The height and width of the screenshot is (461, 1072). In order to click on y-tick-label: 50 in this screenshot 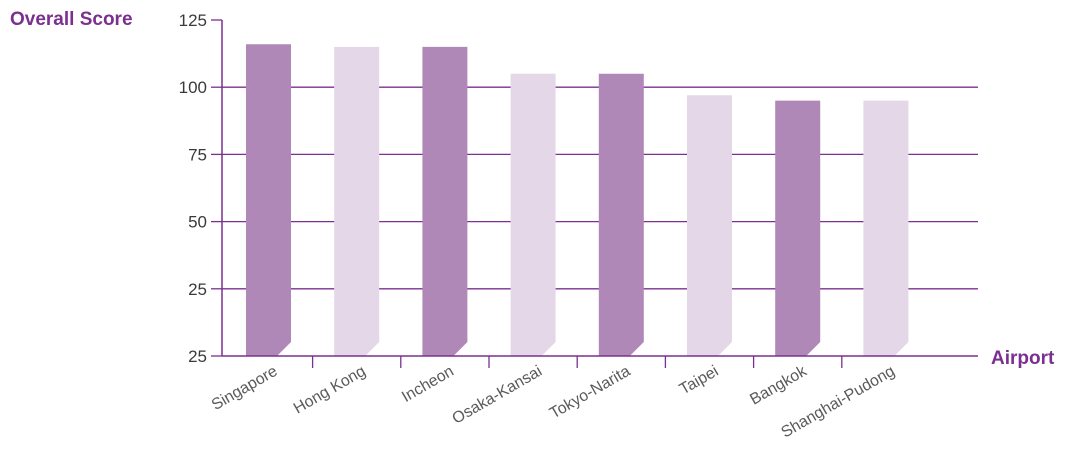, I will do `click(197, 222)`.